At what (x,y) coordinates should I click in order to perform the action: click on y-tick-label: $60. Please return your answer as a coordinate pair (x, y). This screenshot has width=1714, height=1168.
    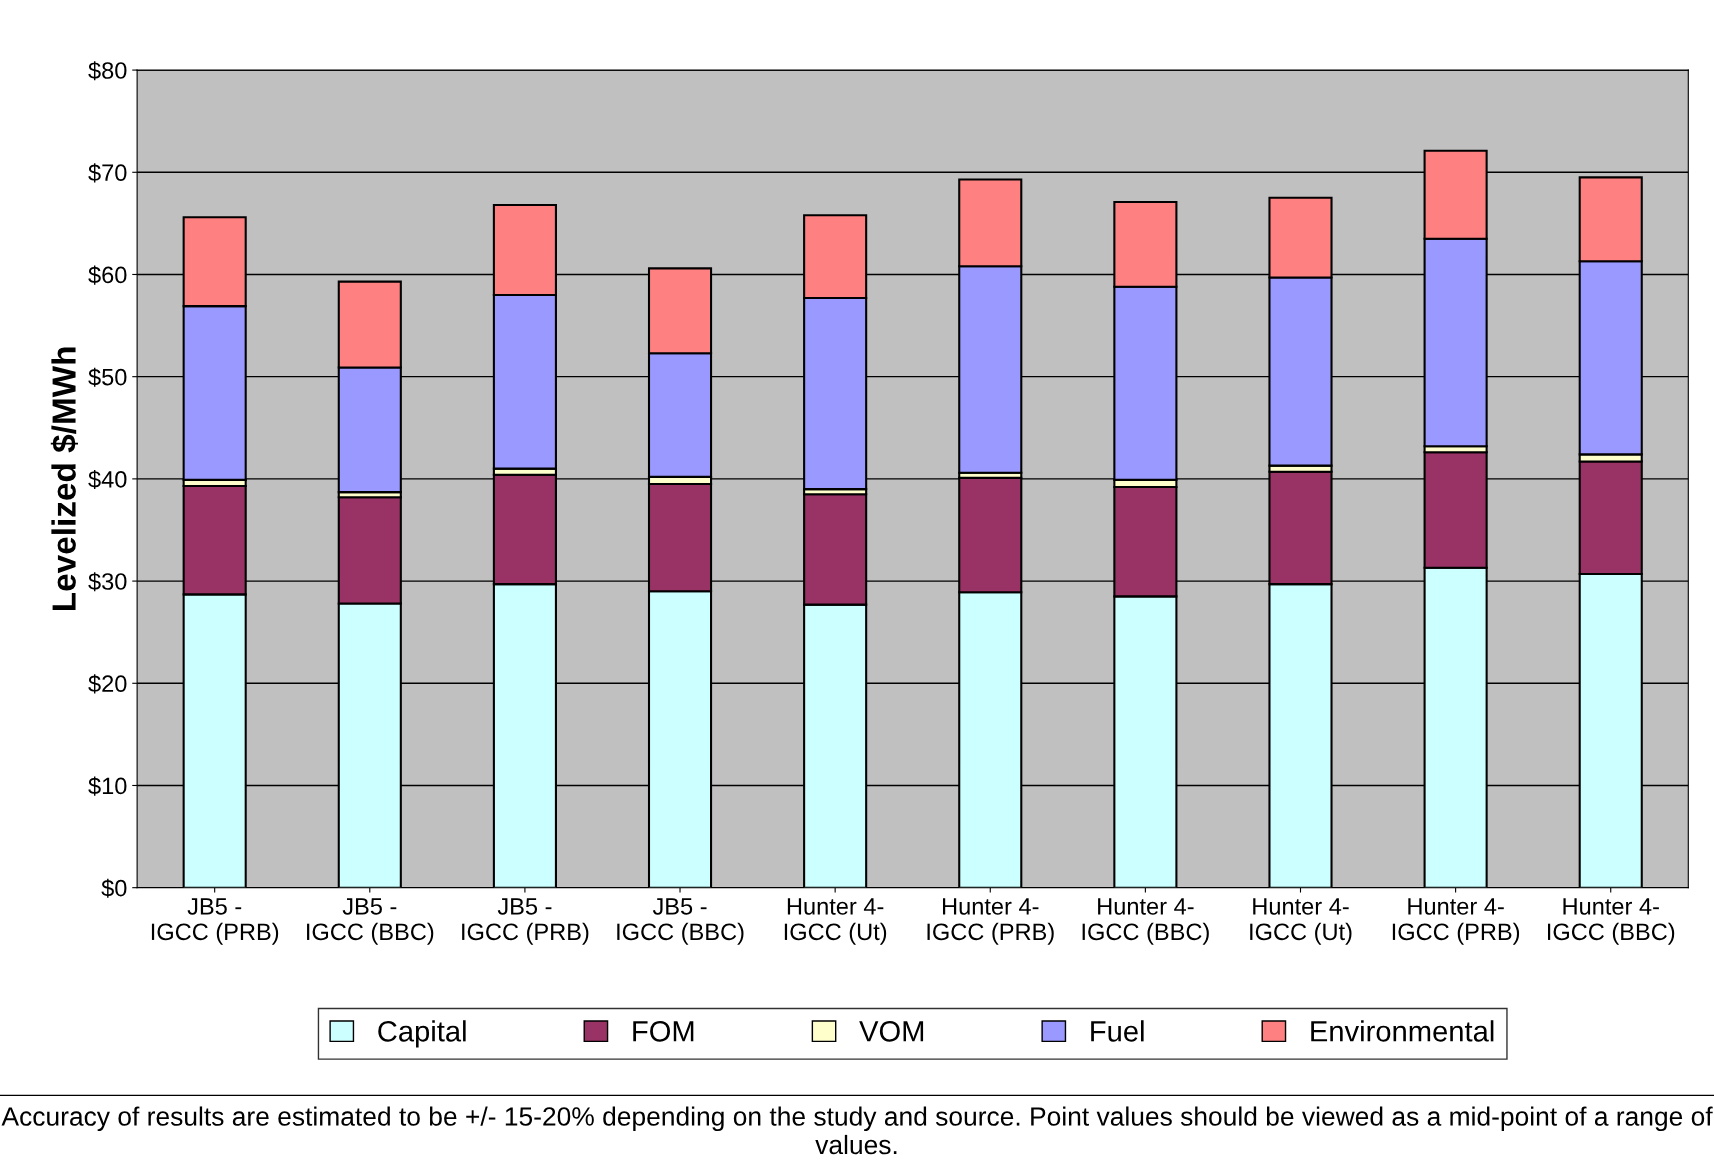
    Looking at the image, I should click on (107, 275).